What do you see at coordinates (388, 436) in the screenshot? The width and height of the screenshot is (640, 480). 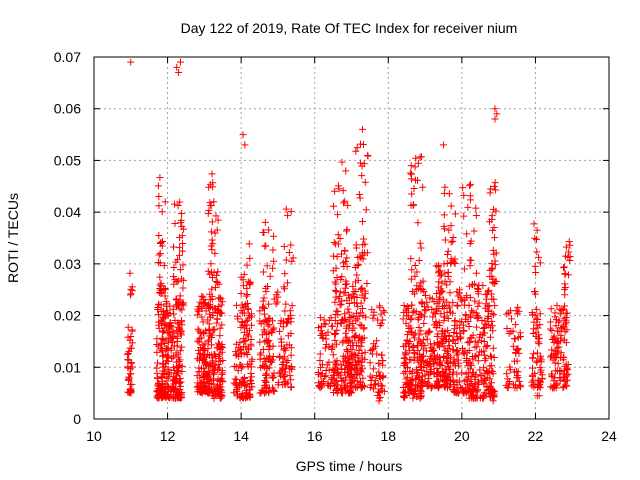 I see `x-tick-label: 18` at bounding box center [388, 436].